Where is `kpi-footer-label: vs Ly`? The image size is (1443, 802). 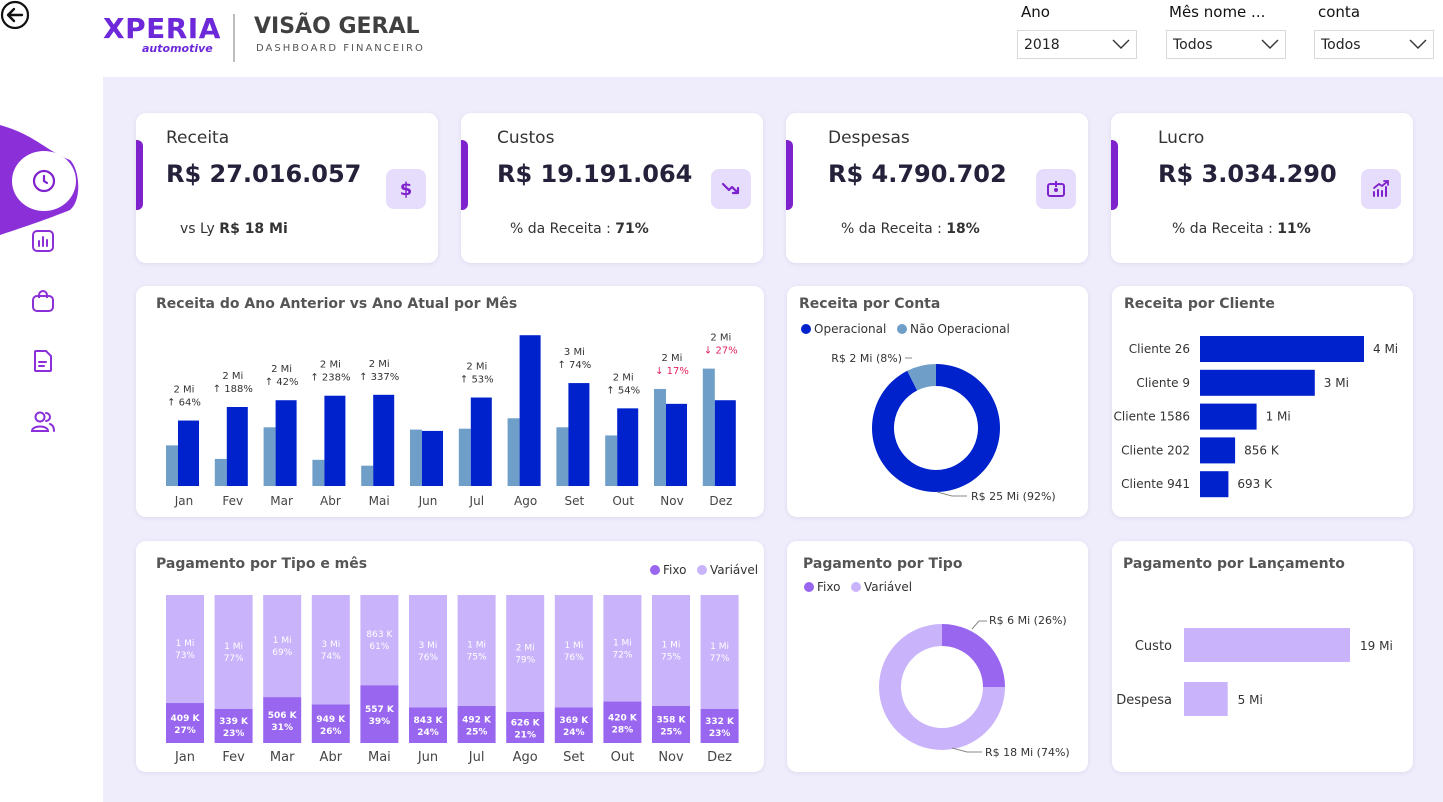 kpi-footer-label: vs Ly is located at coordinates (197, 229).